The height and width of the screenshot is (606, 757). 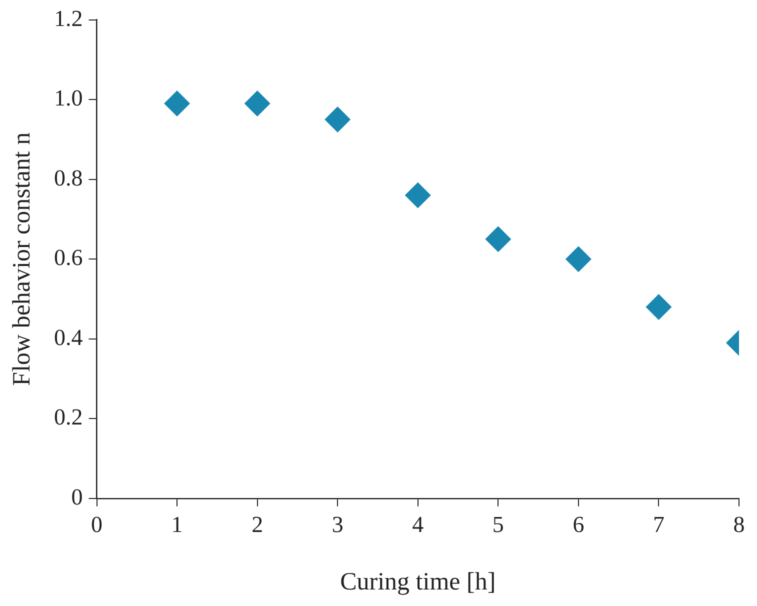 I want to click on y-axis-title: Flow behavior constant n, so click(x=22, y=259).